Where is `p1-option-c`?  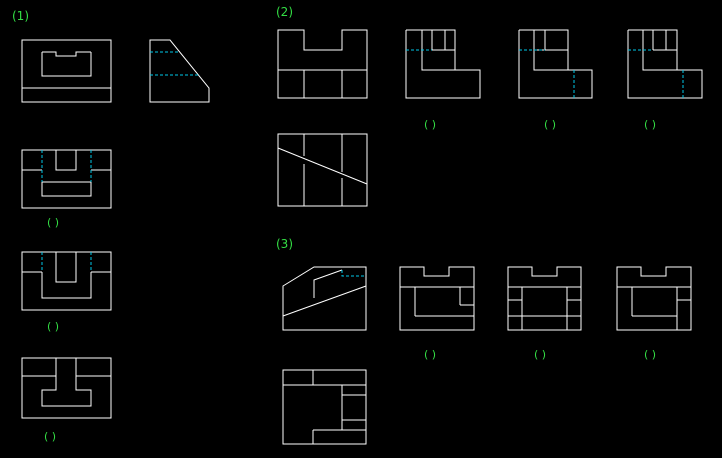 p1-option-c is located at coordinates (66, 388).